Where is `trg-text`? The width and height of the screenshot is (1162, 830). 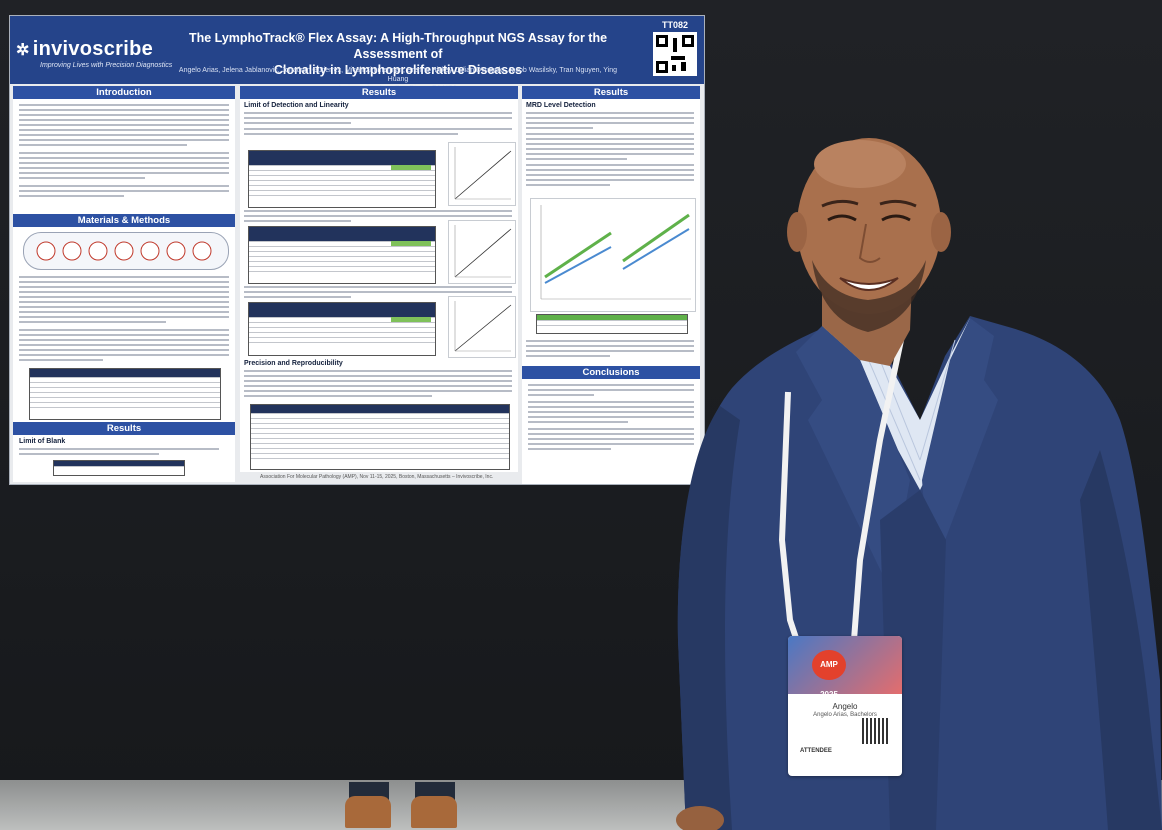
trg-text is located at coordinates (378, 293).